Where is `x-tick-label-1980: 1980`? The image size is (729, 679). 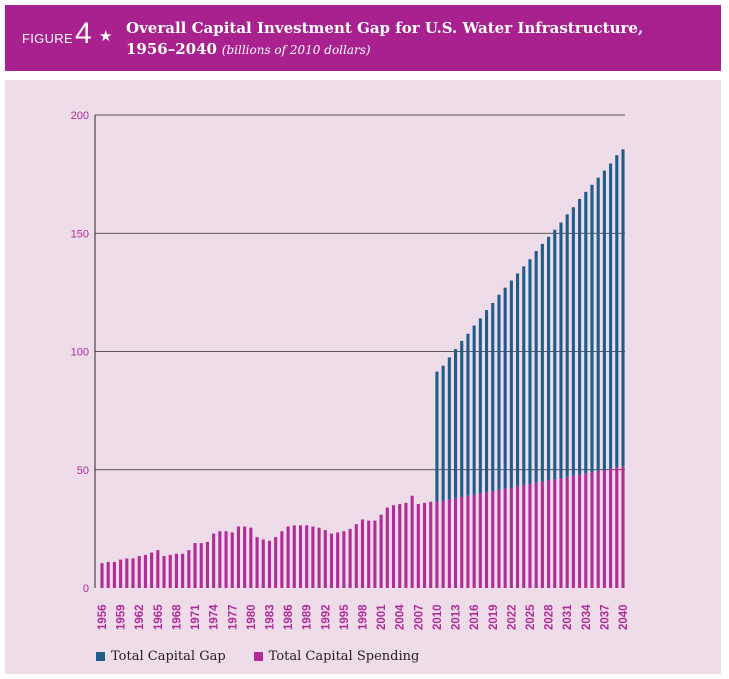 x-tick-label-1980: 1980 is located at coordinates (252, 617).